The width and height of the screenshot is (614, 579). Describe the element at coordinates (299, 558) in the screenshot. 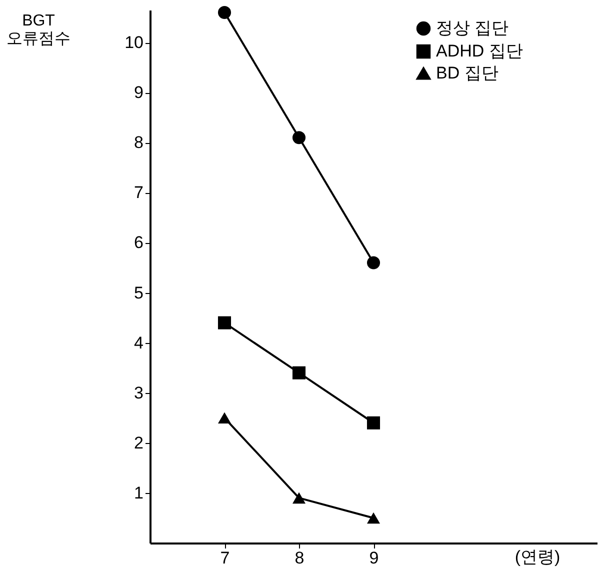

I see `x-tick-label: 8` at that location.